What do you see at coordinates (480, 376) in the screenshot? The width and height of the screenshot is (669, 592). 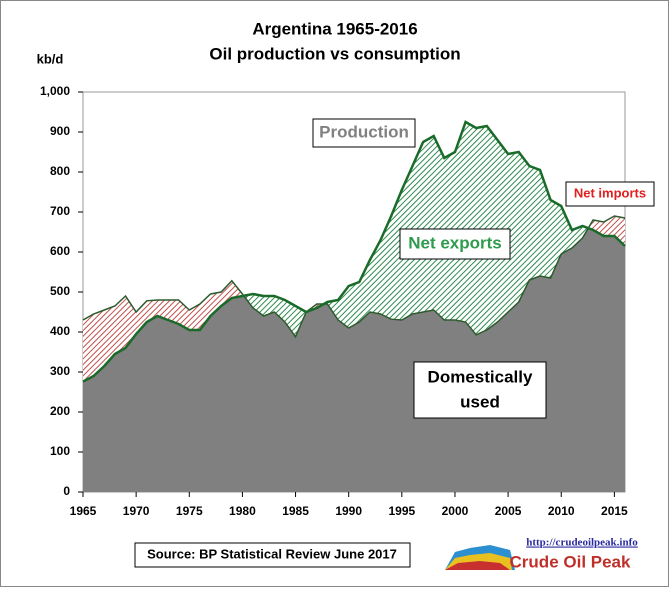 I see `annotation: Domestically` at bounding box center [480, 376].